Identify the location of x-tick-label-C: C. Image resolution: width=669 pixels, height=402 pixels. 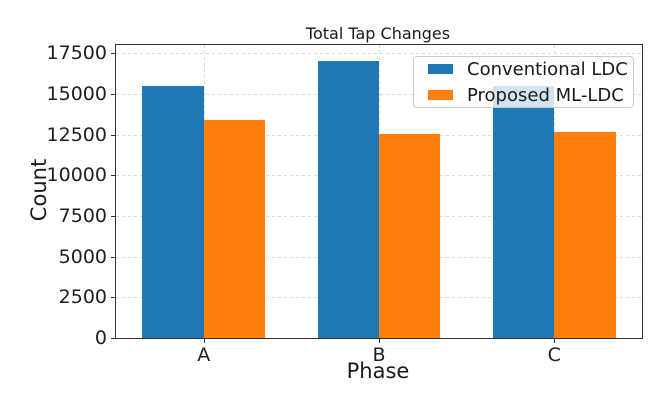
(554, 355).